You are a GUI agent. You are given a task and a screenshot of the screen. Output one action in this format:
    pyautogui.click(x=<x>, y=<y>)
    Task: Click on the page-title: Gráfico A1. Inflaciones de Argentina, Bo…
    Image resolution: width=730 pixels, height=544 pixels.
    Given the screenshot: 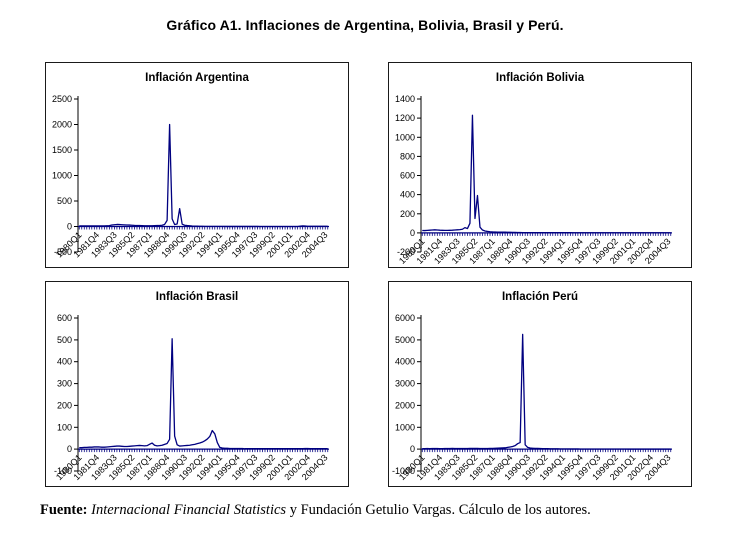 What is the action you would take?
    pyautogui.click(x=365, y=25)
    